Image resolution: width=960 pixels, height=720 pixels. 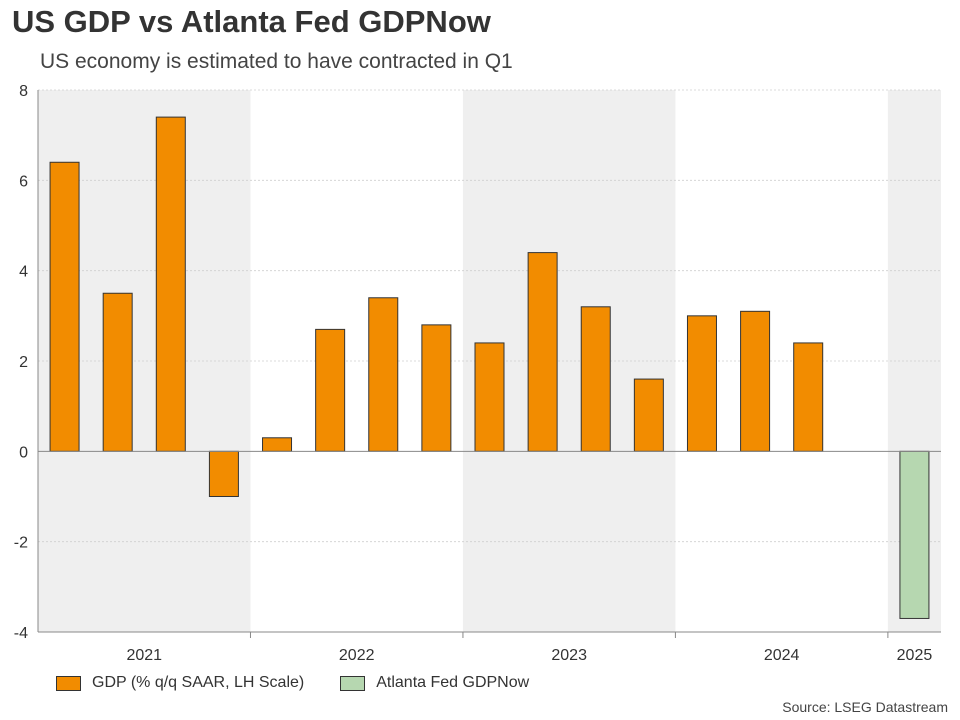 What do you see at coordinates (782, 655) in the screenshot?
I see `x-tick-label-2024: 2024` at bounding box center [782, 655].